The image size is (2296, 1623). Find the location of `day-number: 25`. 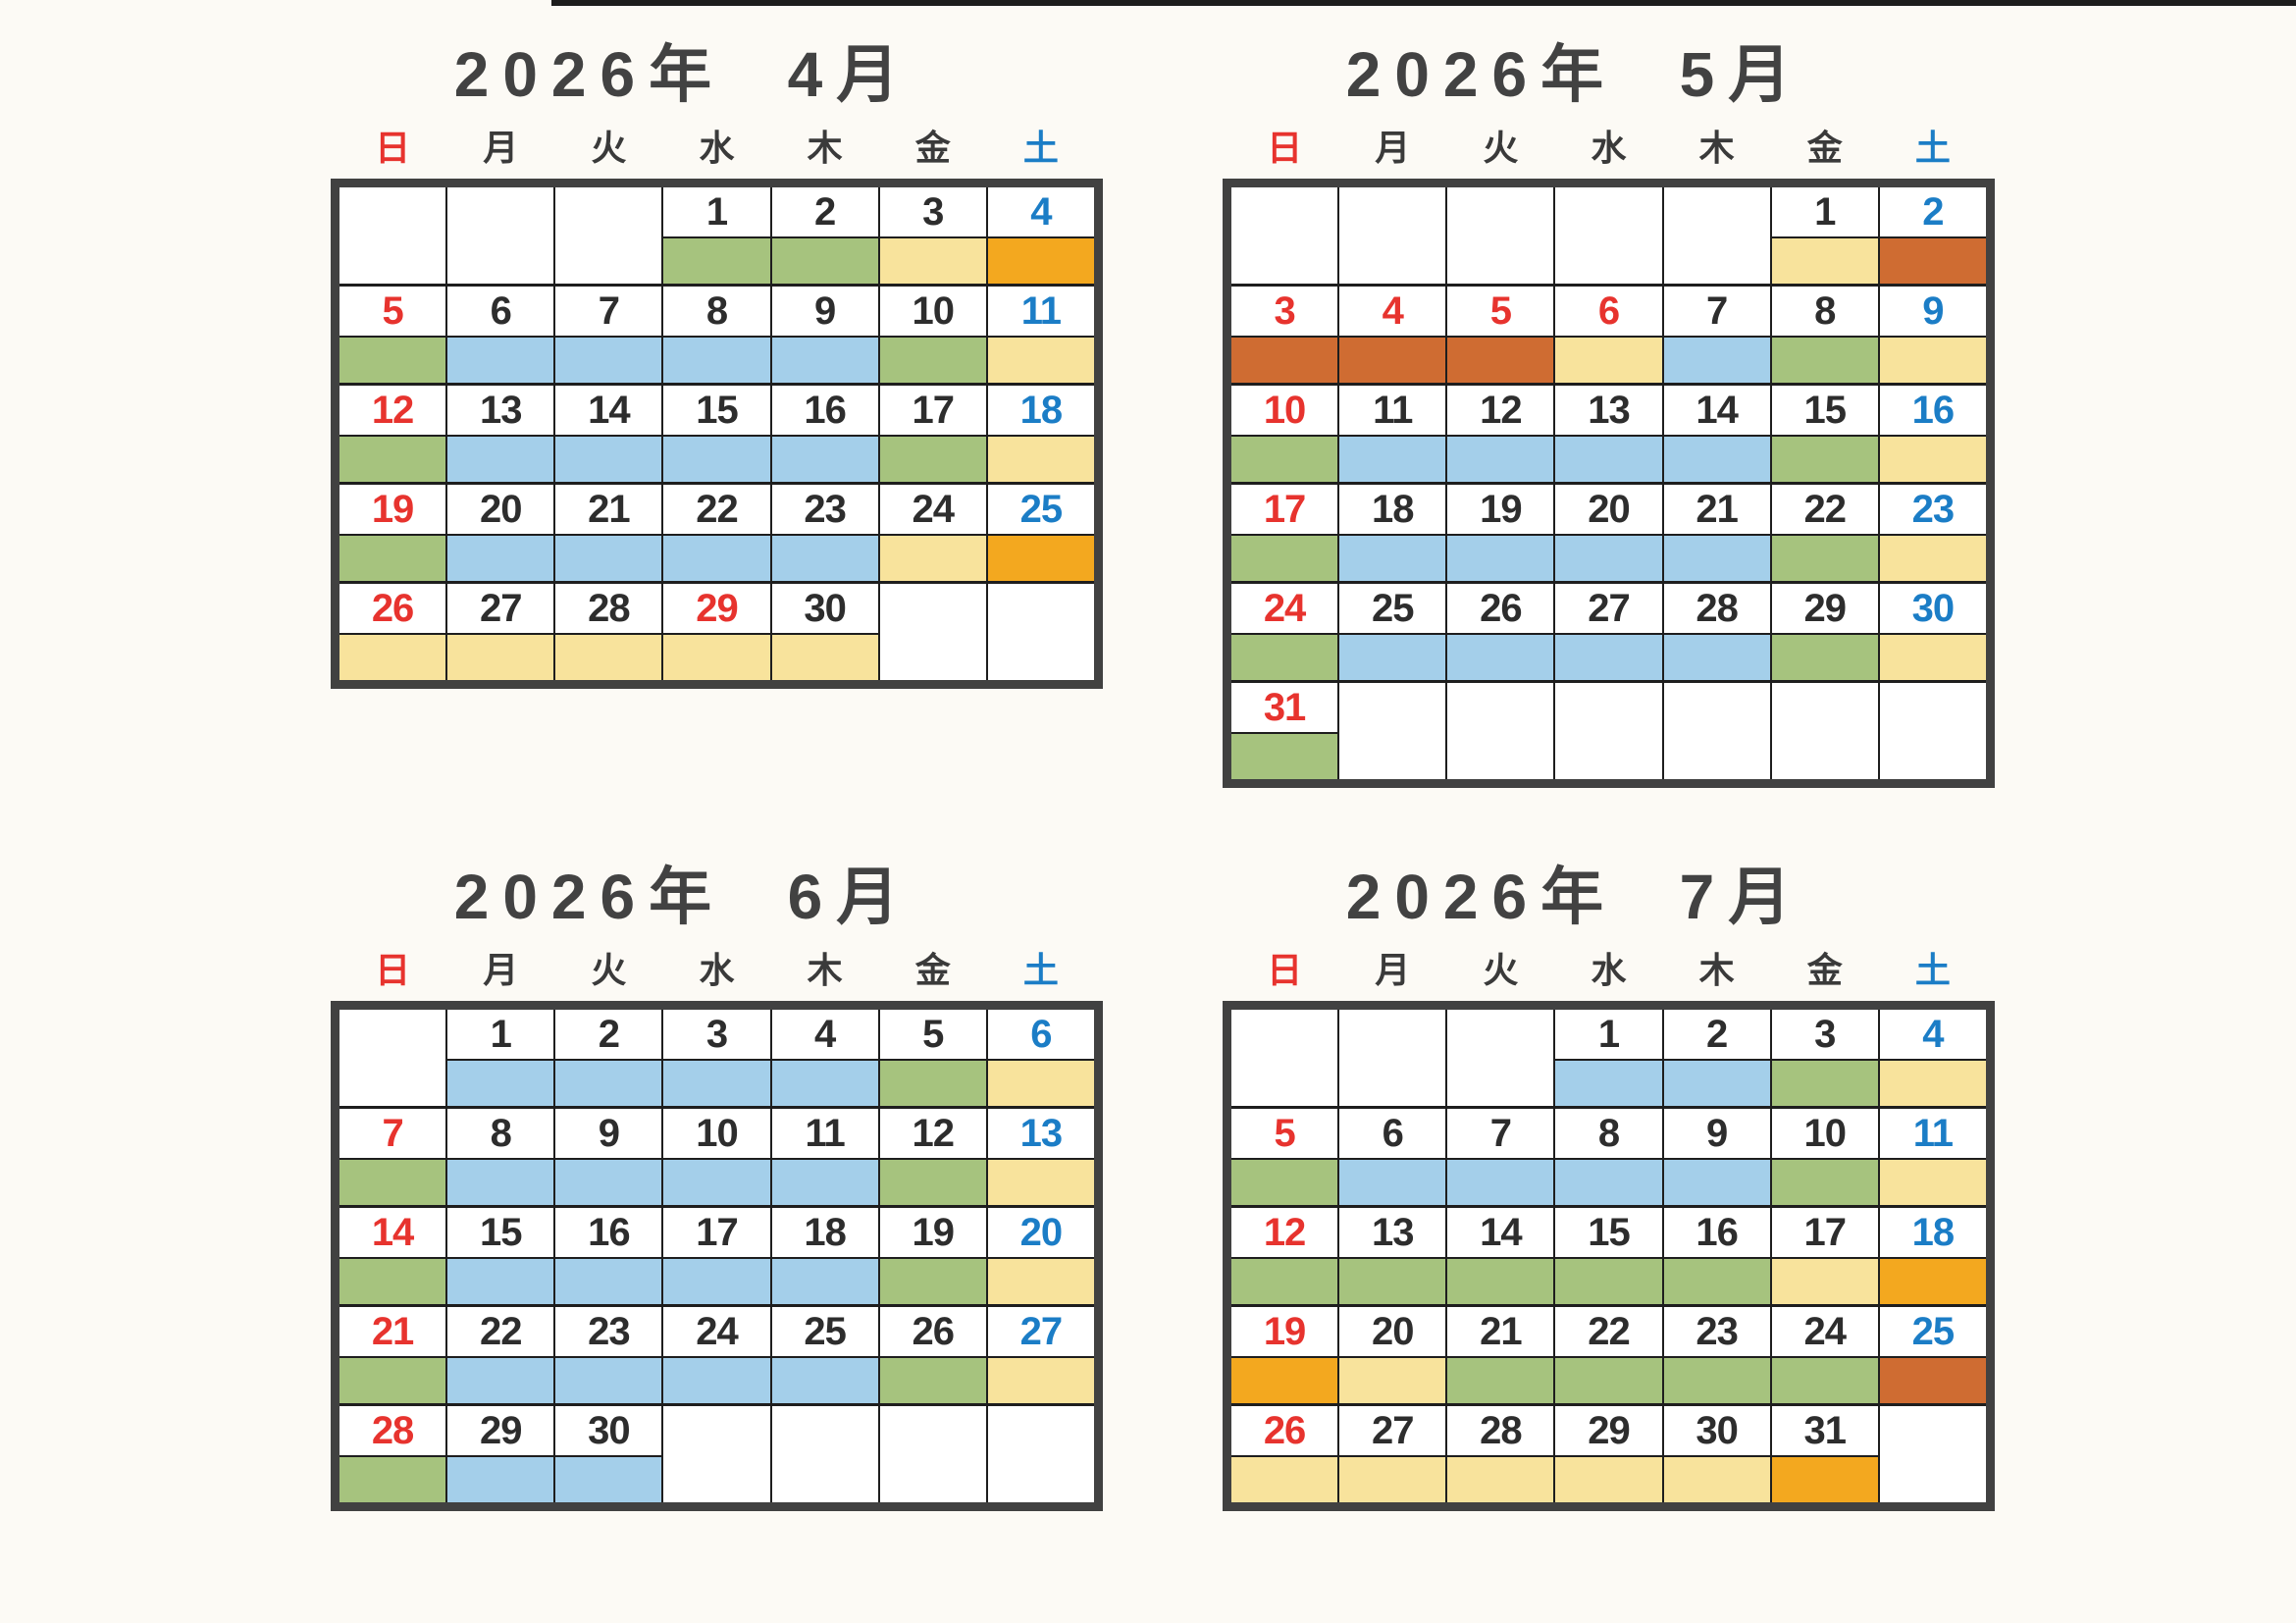

day-number: 25 is located at coordinates (1040, 511).